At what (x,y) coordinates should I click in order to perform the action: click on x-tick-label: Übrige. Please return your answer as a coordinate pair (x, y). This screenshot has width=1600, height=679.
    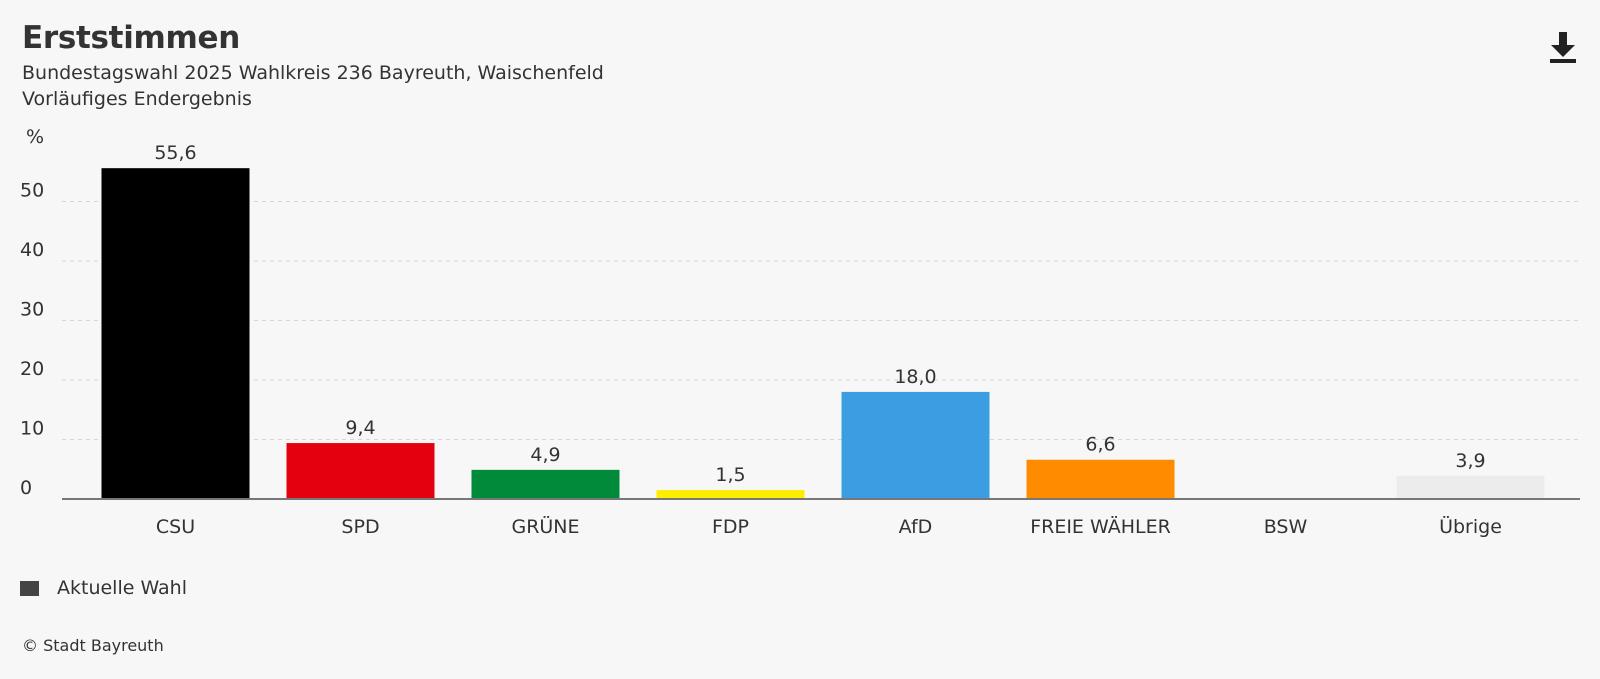
    Looking at the image, I should click on (1470, 526).